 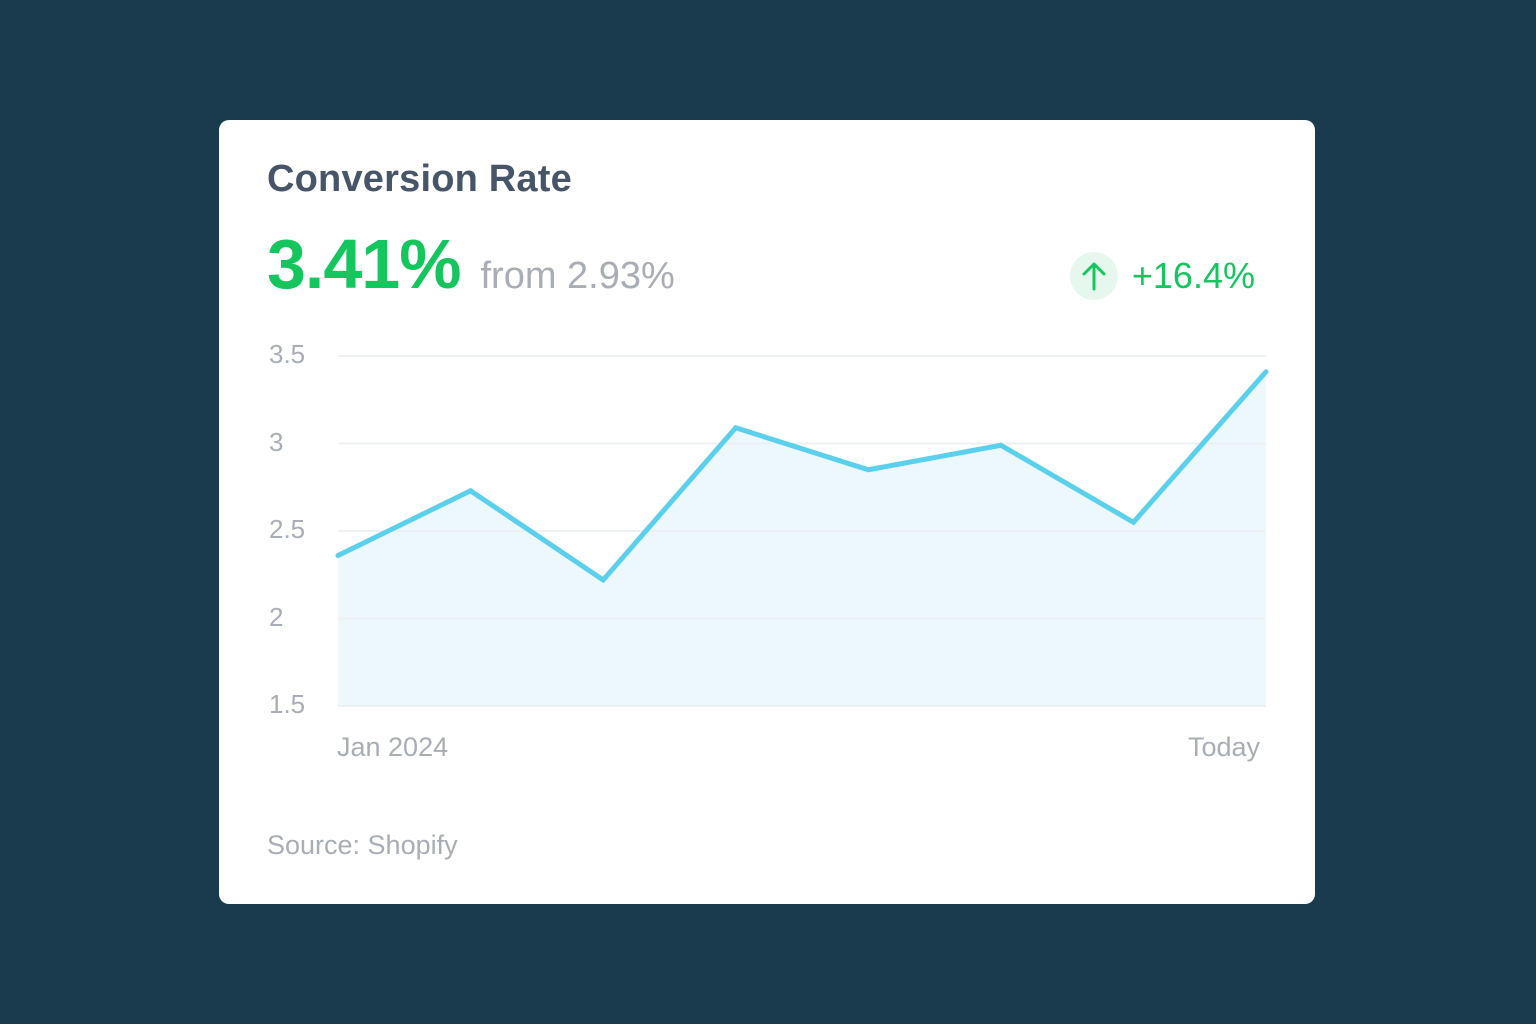 I want to click on source-note: Source: Shopify, so click(x=362, y=845).